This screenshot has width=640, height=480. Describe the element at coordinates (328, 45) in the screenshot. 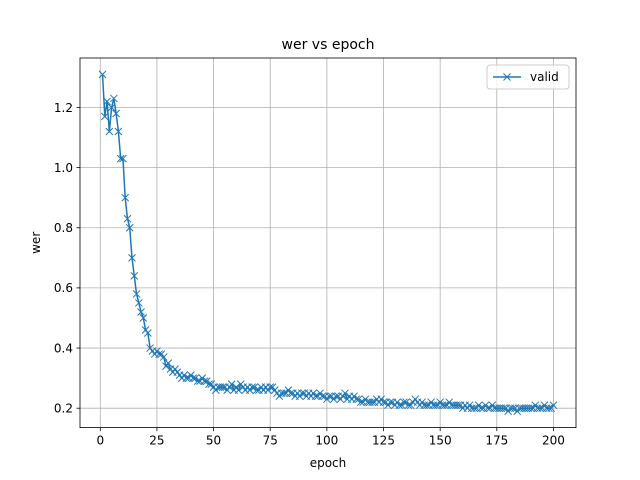

I see `chart-title: wer vs epoch` at that location.